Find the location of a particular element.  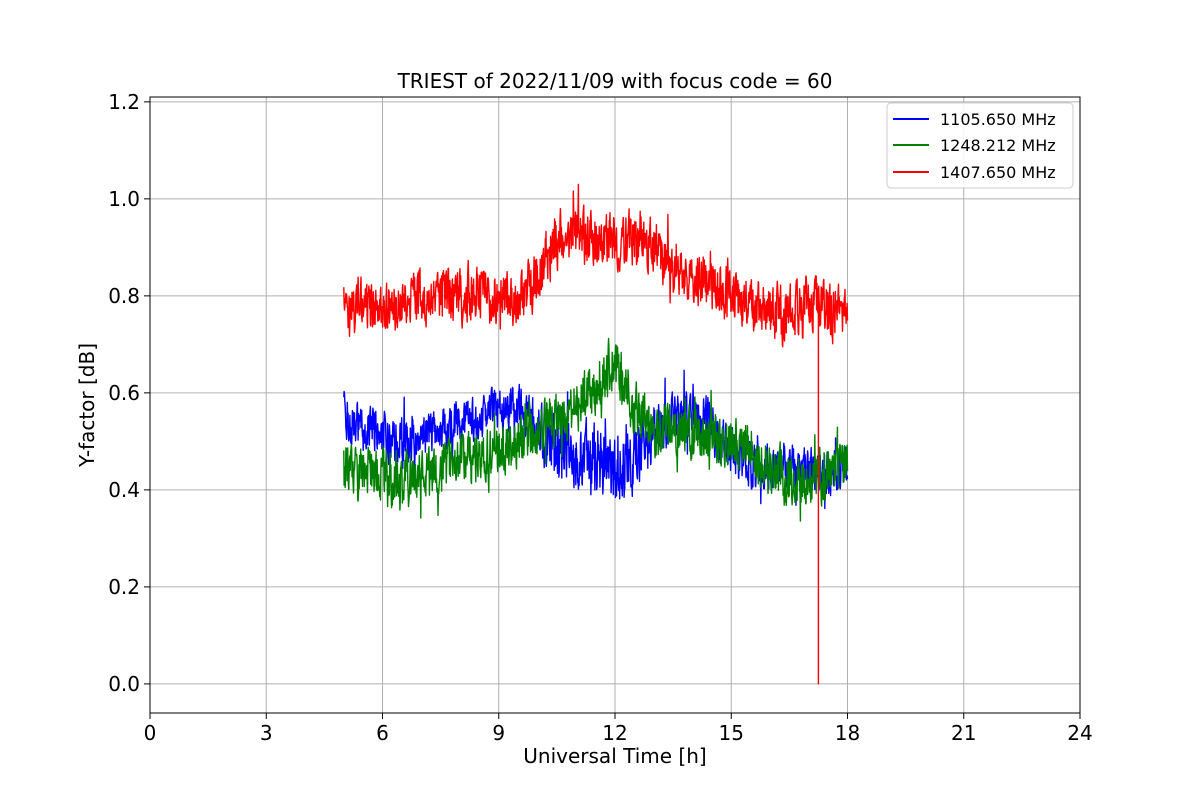

legend-box is located at coordinates (980, 145).